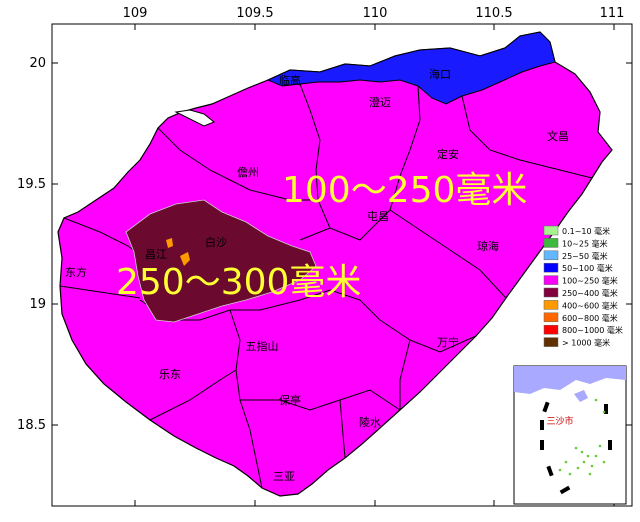 This screenshot has height=522, width=640. What do you see at coordinates (135, 13) in the screenshot?
I see `lon-tick-label: 109` at bounding box center [135, 13].